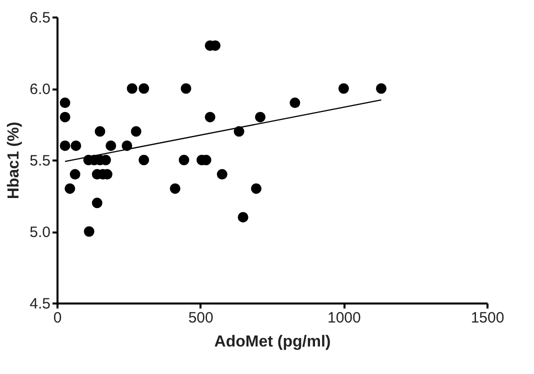  I want to click on y-tick-label: 6.5, so click(40, 18).